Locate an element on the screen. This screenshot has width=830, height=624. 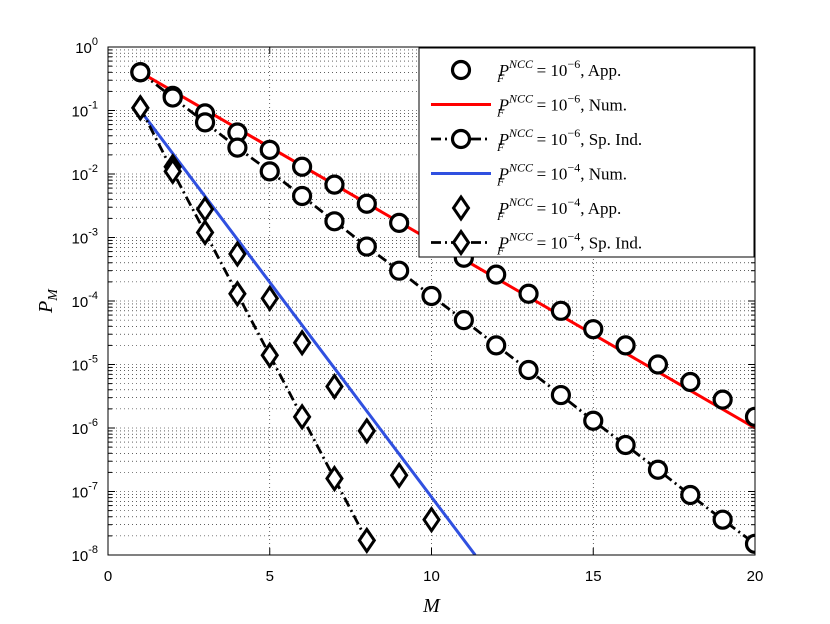
legend-label-3: PNCC F = 10−6, Sp. Ind. is located at coordinates (569, 140).